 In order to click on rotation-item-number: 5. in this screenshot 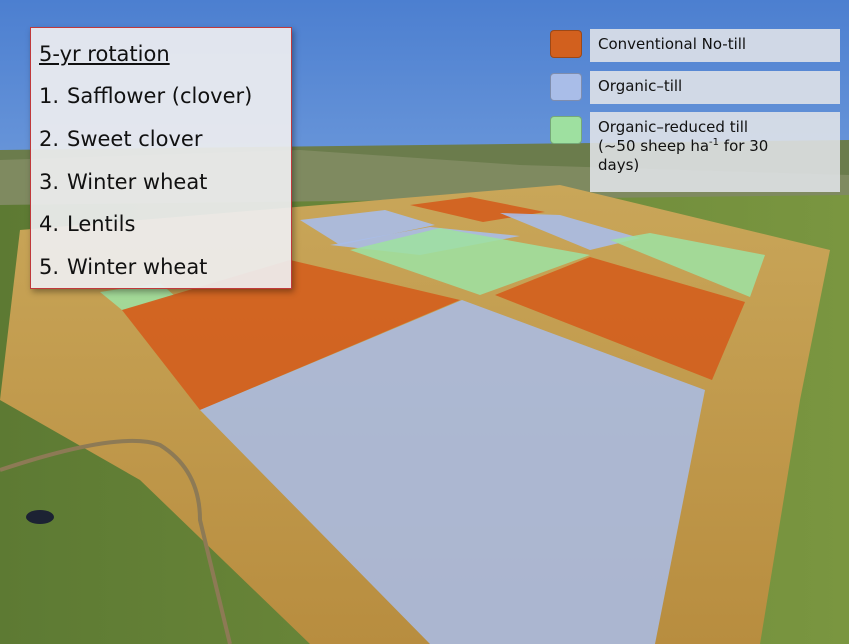, I will do `click(49, 267)`.